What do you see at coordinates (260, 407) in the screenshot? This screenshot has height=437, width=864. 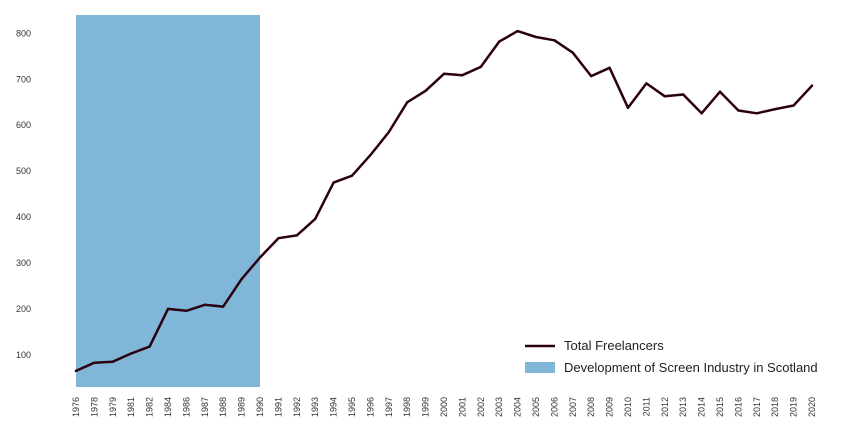 I see `x-tick-label: 1990` at bounding box center [260, 407].